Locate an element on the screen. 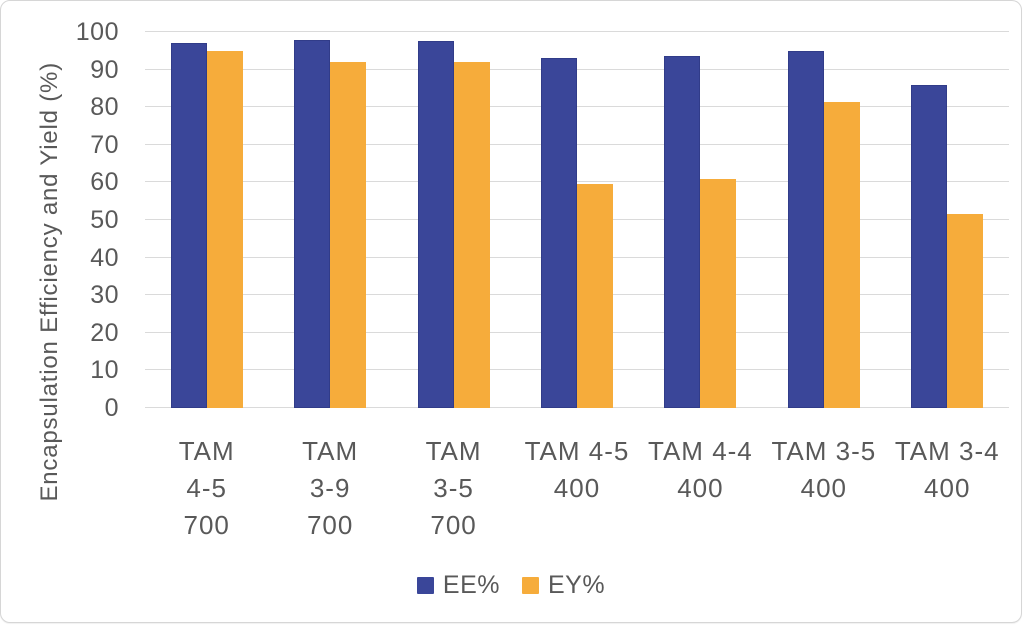 The image size is (1024, 625). x-category-label: TAM 4-5 400 is located at coordinates (576, 488).